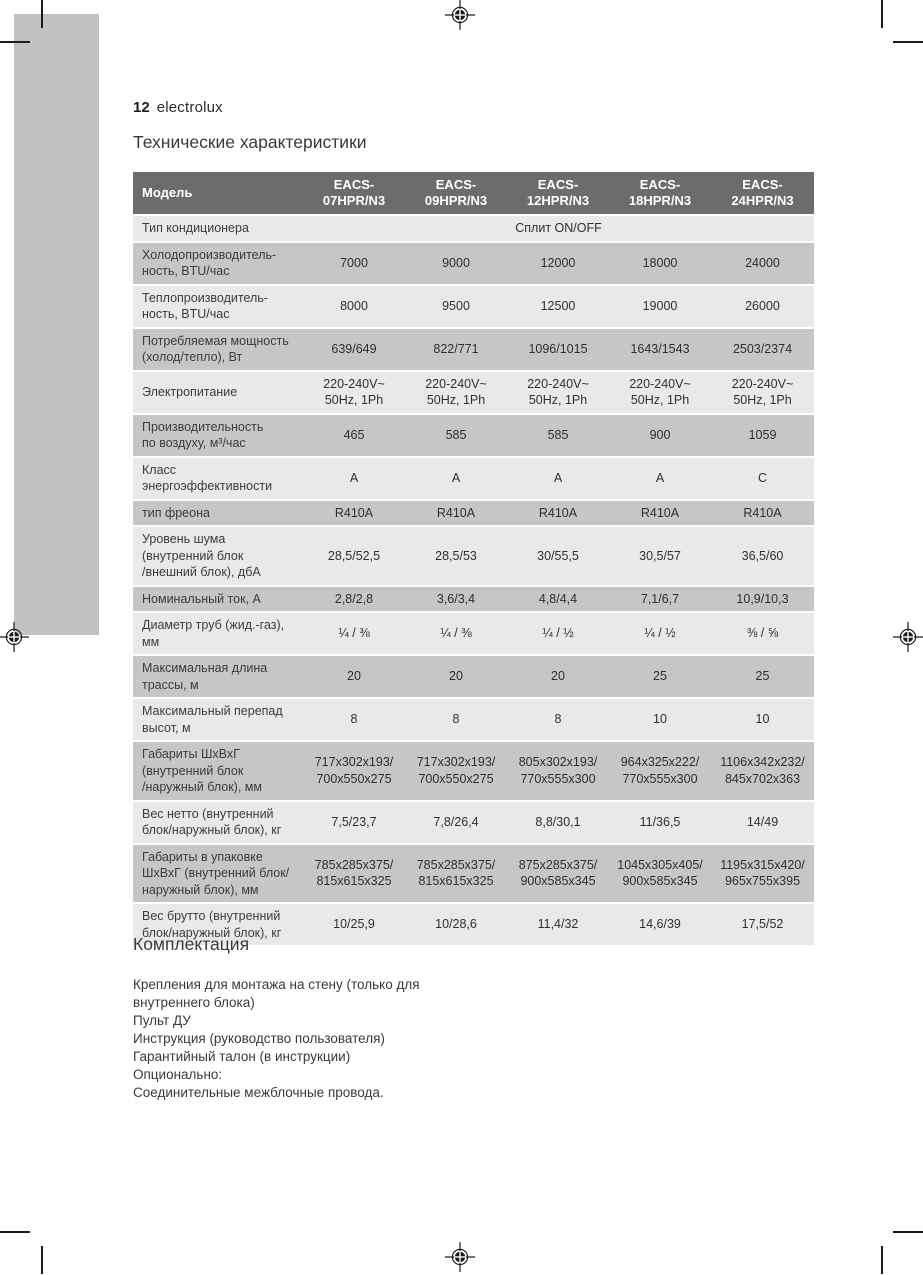  Describe the element at coordinates (558, 874) in the screenshot. I see `cell-value: 875x285x375/ 900x585x345` at that location.